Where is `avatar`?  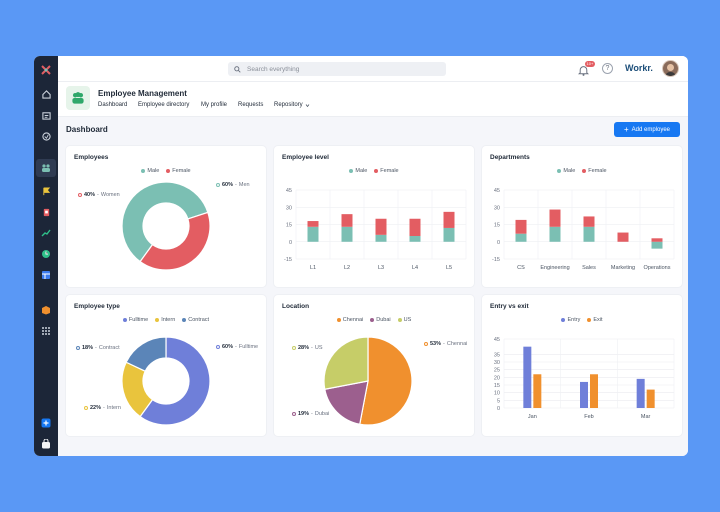
avatar is located at coordinates (670, 68).